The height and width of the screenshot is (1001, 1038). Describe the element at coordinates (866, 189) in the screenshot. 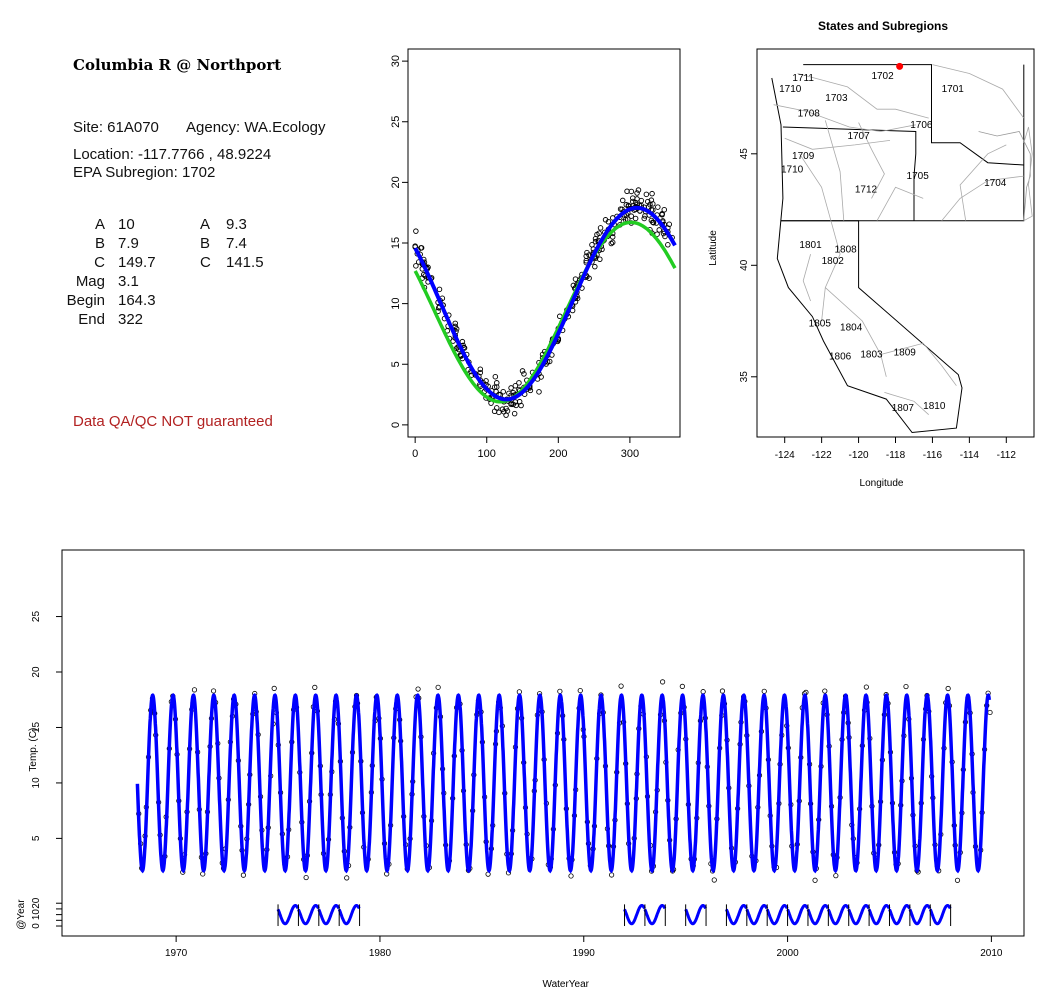

I see `subregion-label: 1712` at that location.